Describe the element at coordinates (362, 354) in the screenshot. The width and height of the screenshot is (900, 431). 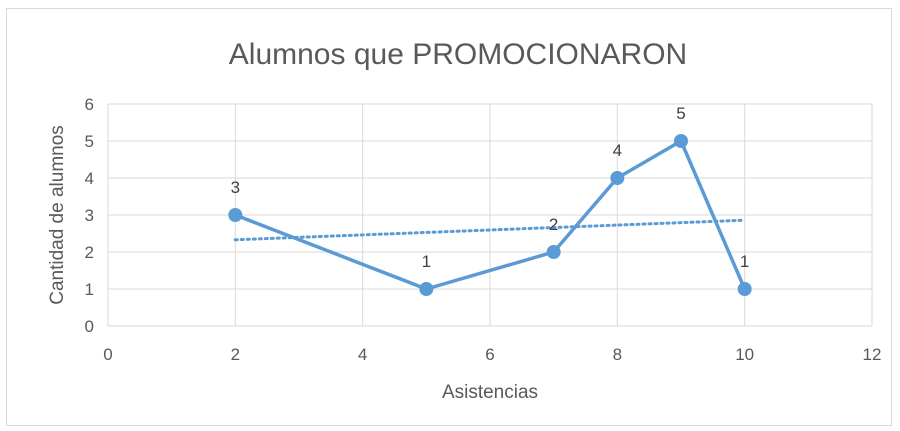
I see `x-tick-label: 4` at that location.